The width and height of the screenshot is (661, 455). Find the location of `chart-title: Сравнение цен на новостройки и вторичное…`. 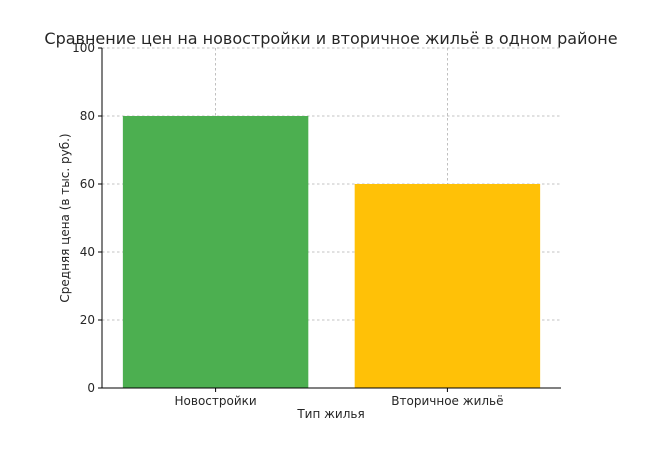

chart-title: Сравнение цен на новостройки и вторичное… is located at coordinates (330, 38).